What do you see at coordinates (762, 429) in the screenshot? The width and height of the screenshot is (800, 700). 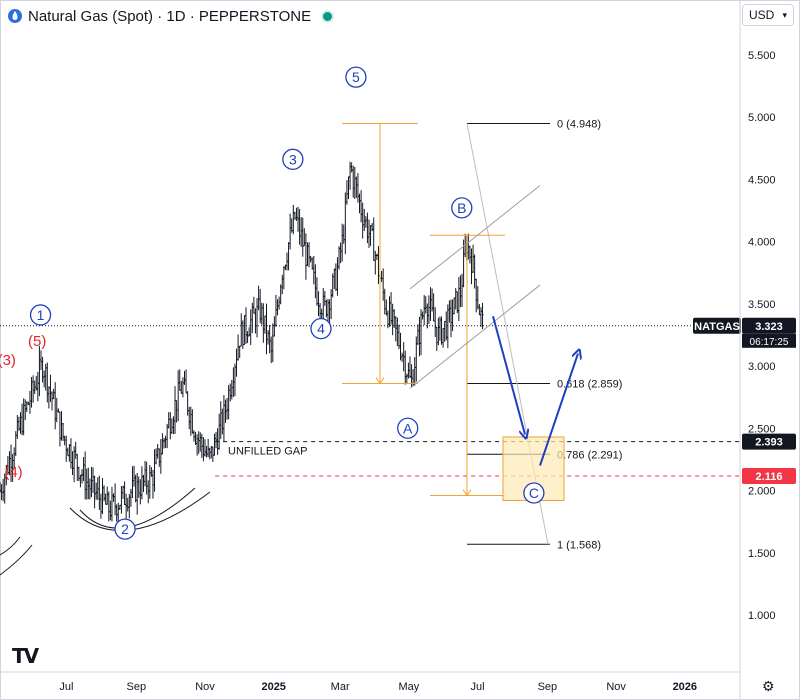 I see `y-tick-label: 2.500` at bounding box center [762, 429].